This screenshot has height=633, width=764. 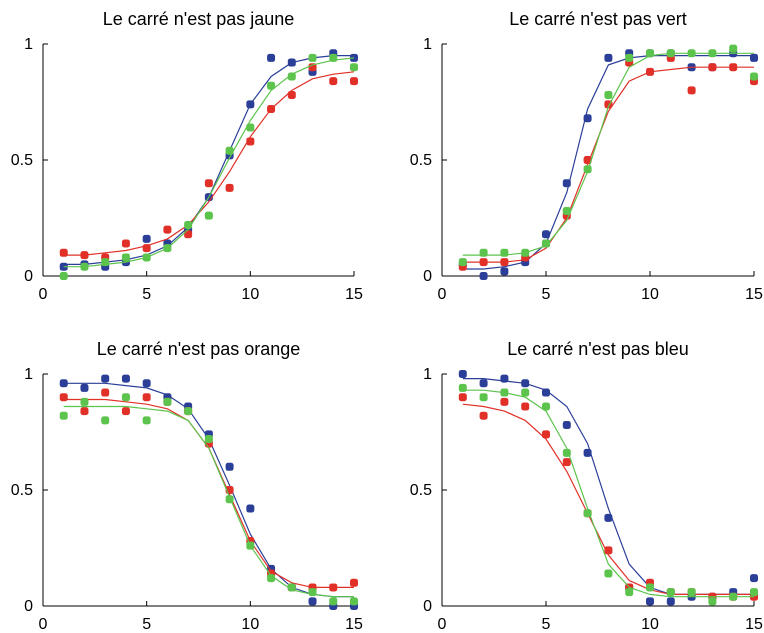 I want to click on chart-title: Le carré n'est pas bleu, so click(x=598, y=349).